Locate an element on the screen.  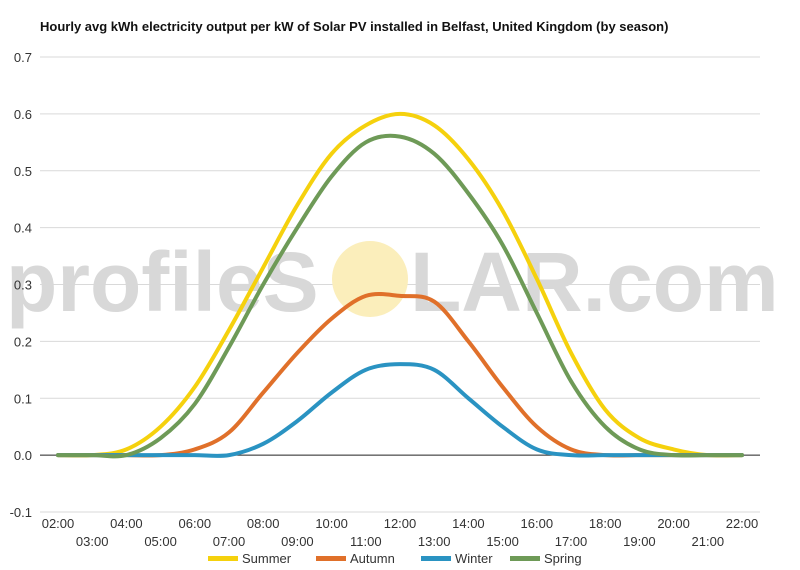
x-tick-label: 20:00 is located at coordinates (673, 523).